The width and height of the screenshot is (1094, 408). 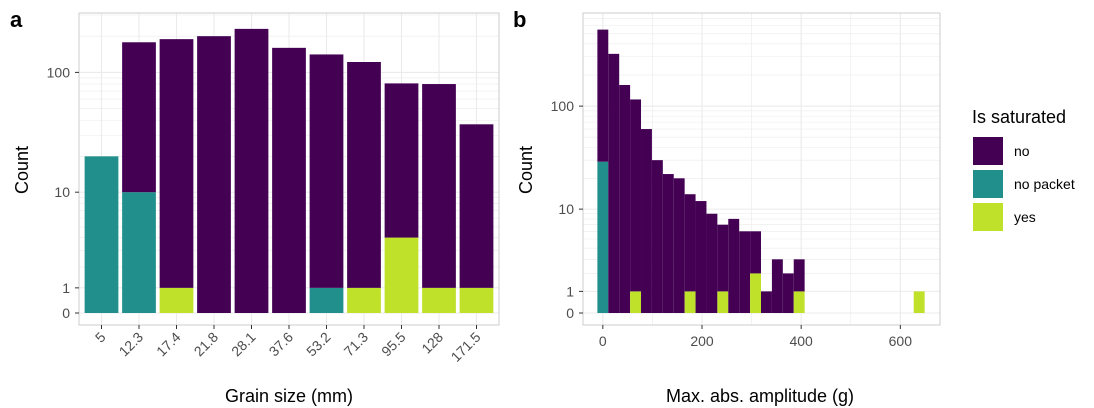 What do you see at coordinates (1022, 151) in the screenshot?
I see `legend-label-no: no` at bounding box center [1022, 151].